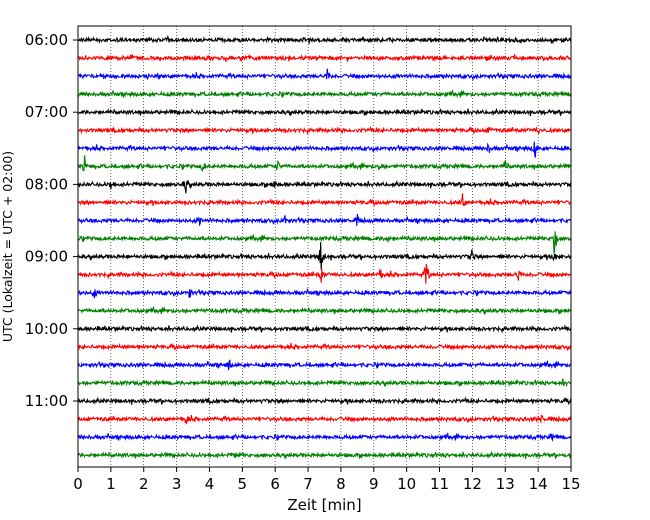 The height and width of the screenshot is (520, 650). I want to click on x-tick-label: 13, so click(505, 484).